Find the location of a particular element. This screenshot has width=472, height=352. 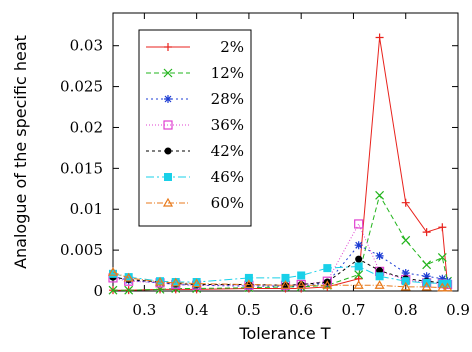

y-tick-label: 0.01 is located at coordinates (86, 209).